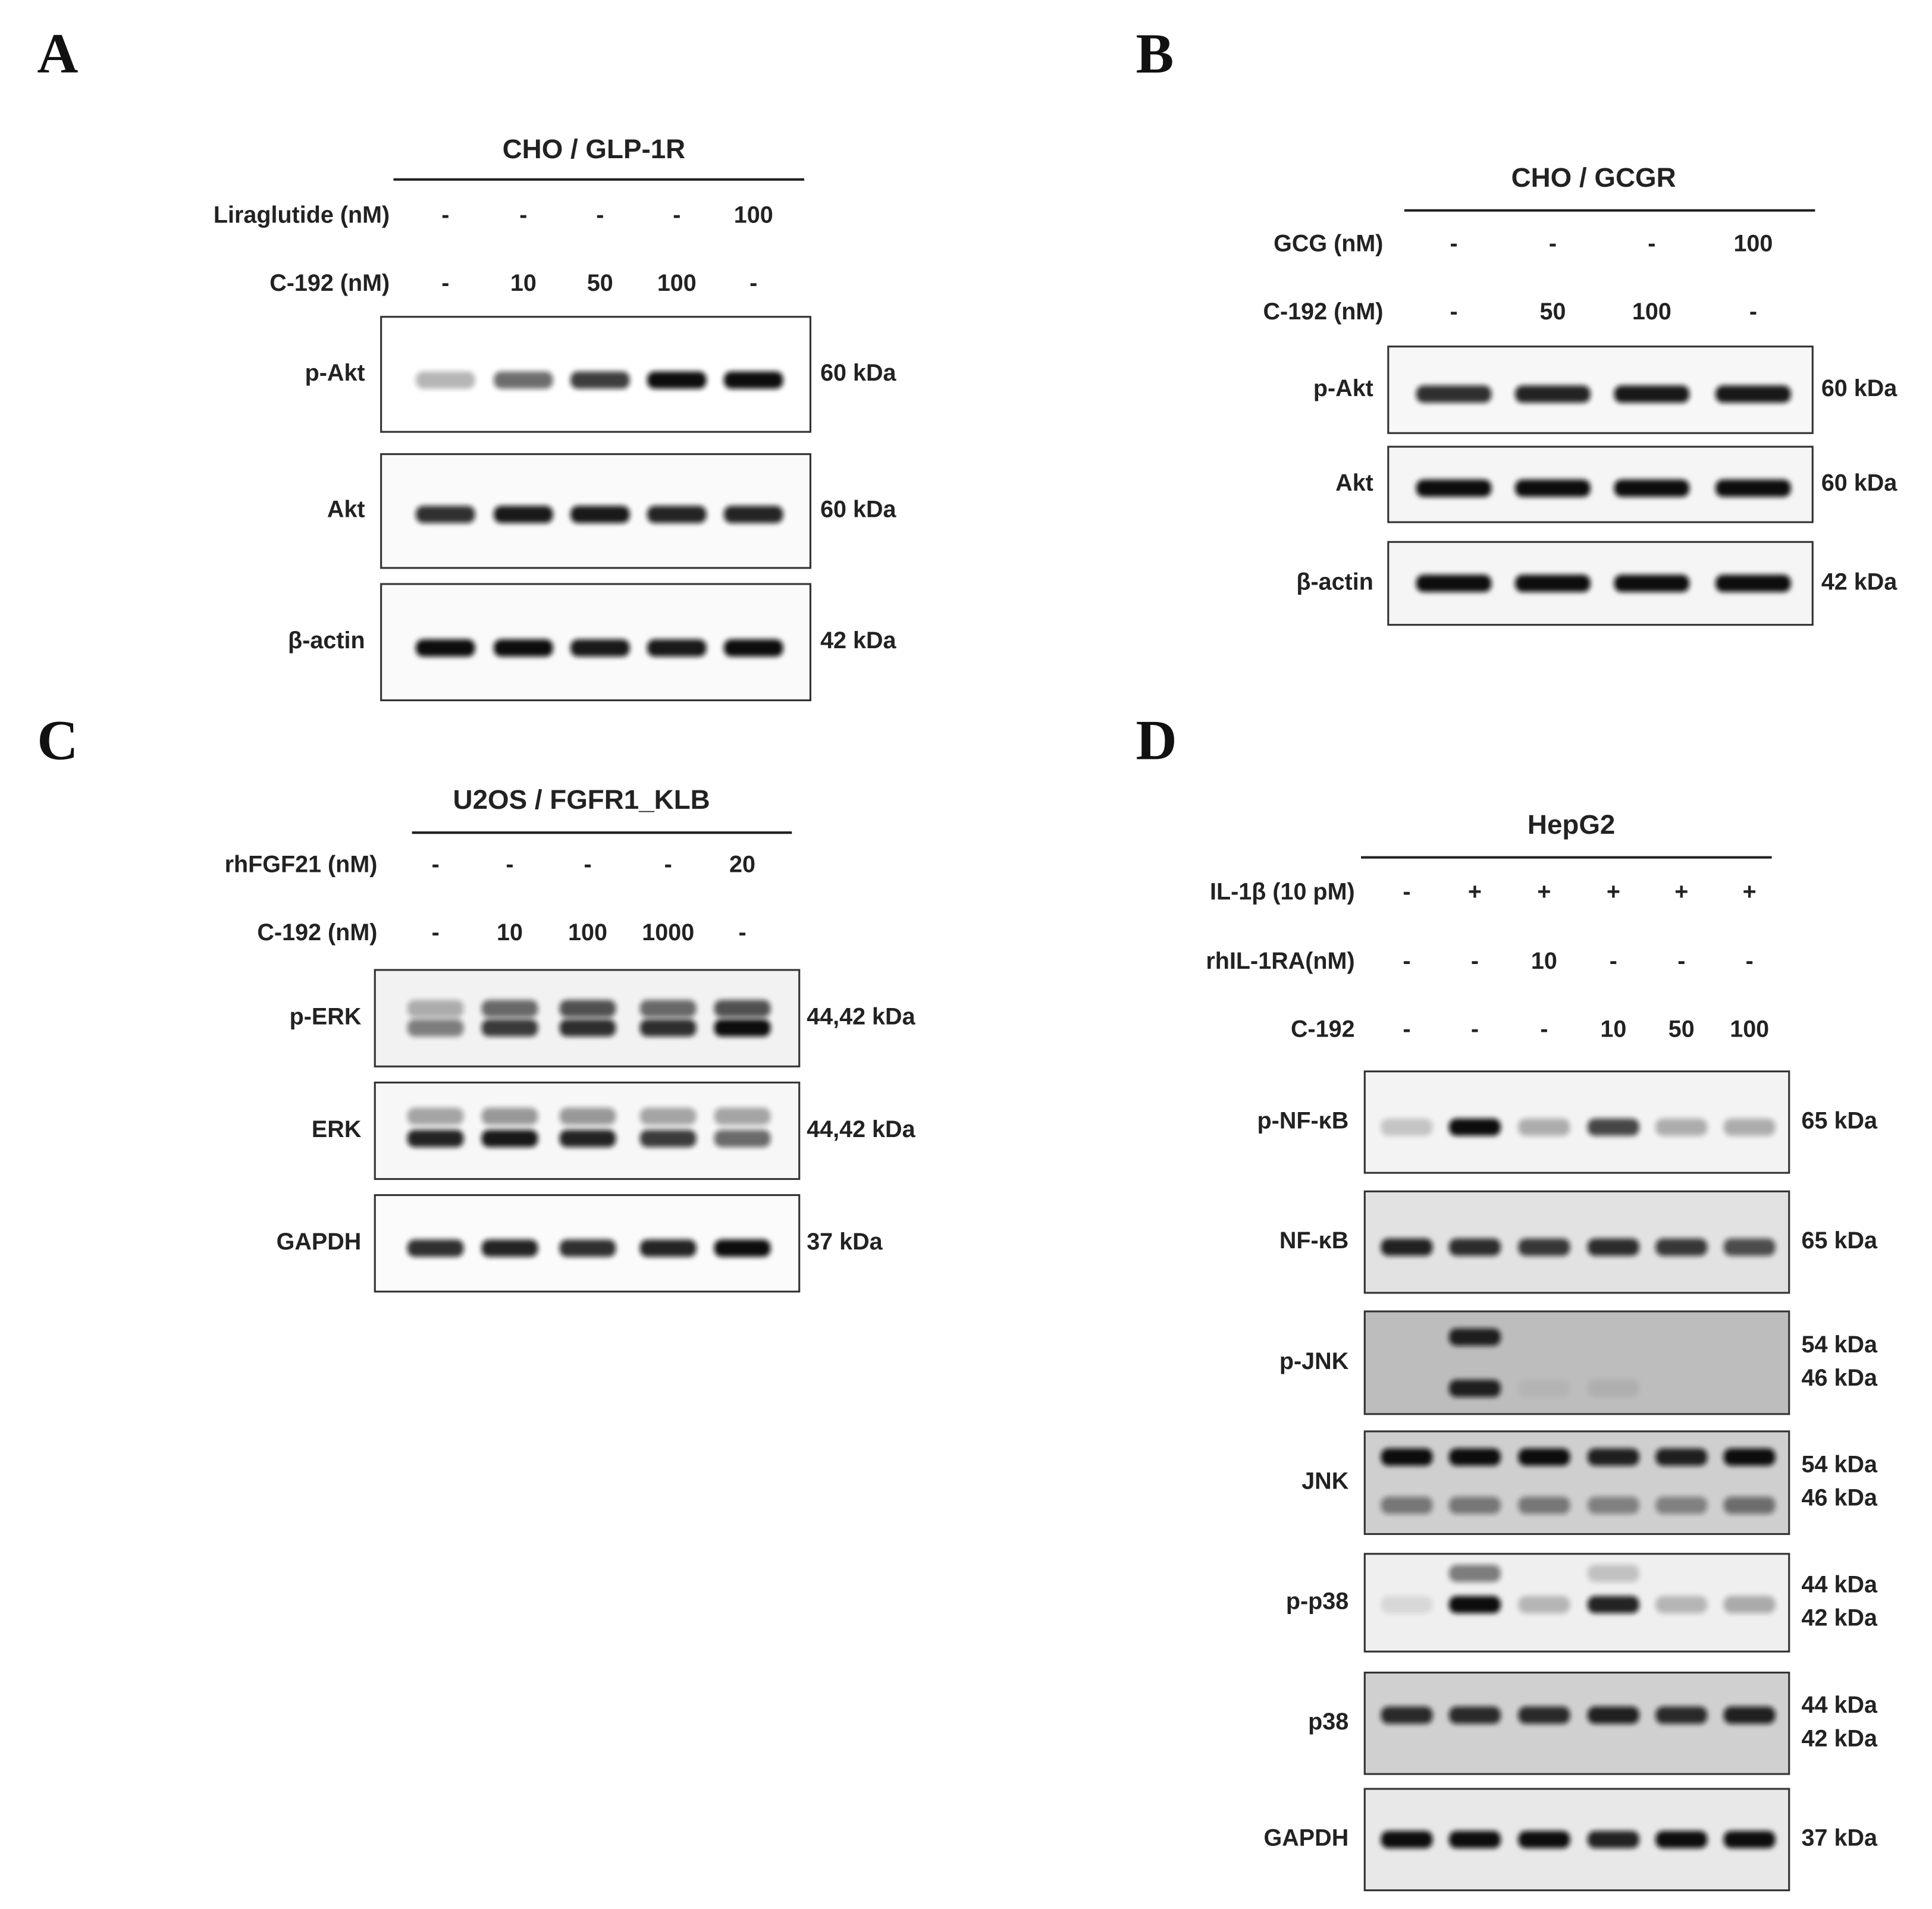 The height and width of the screenshot is (1909, 1932). What do you see at coordinates (1593, 178) in the screenshot?
I see `panel-title: CHO / GCGR` at bounding box center [1593, 178].